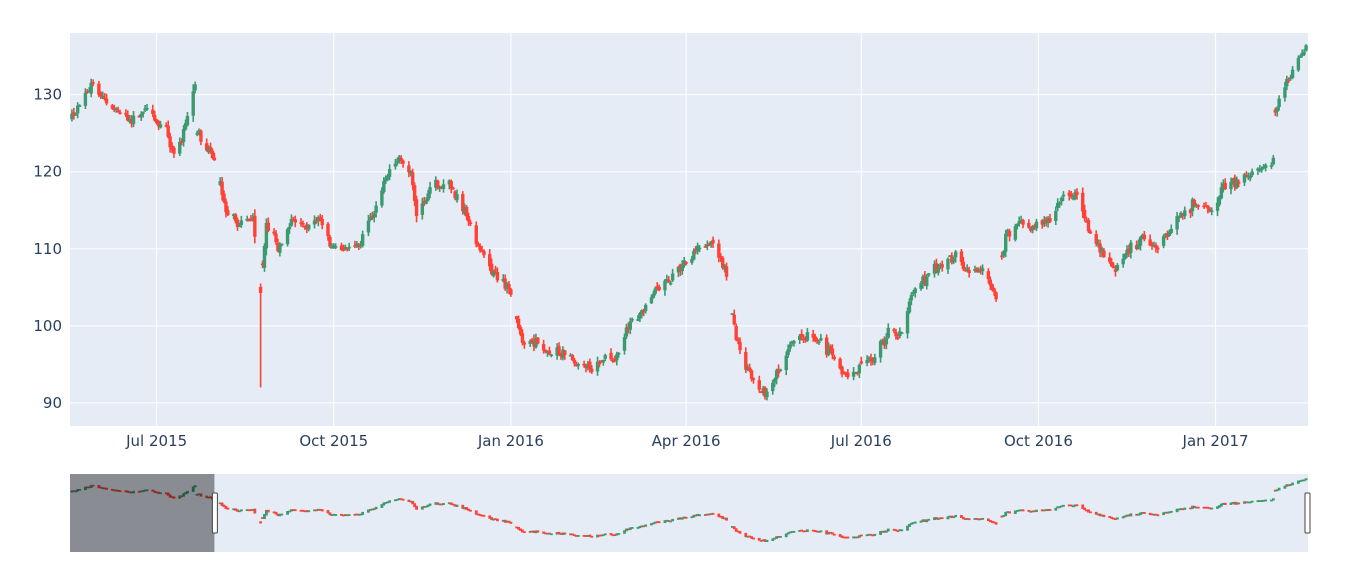 Image resolution: width=1348 pixels, height=586 pixels. I want to click on range-slider-handle-left, so click(214, 513).